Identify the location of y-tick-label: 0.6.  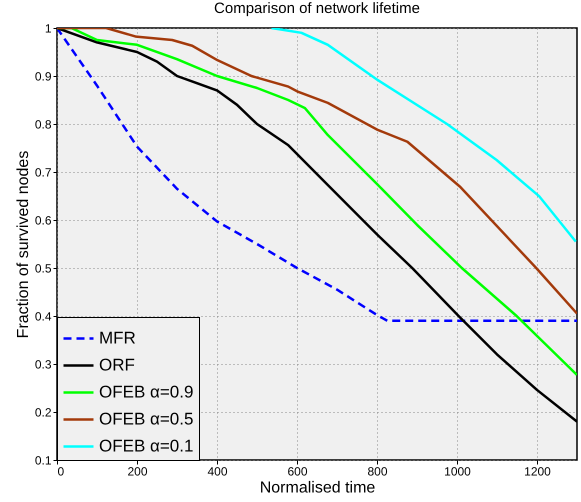
(43, 221).